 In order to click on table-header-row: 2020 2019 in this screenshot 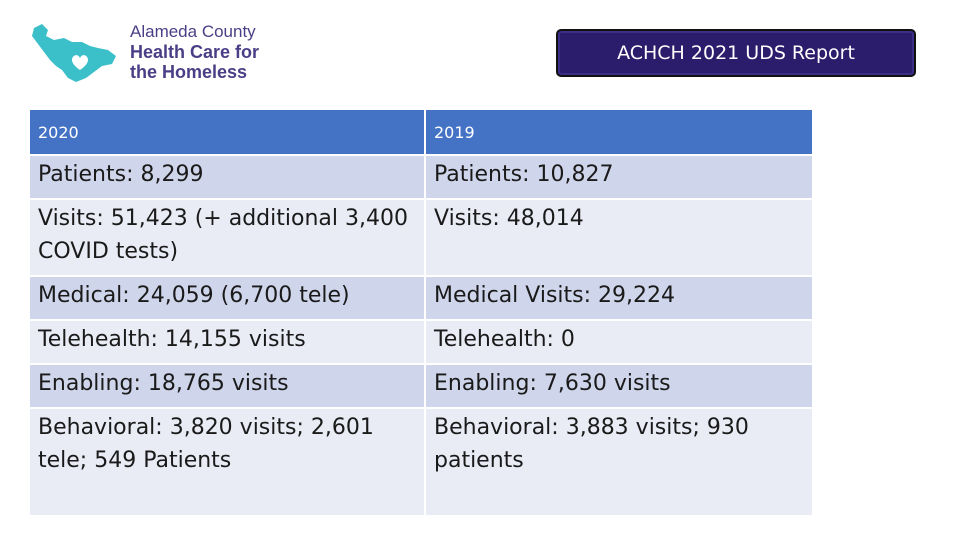, I will do `click(421, 132)`.